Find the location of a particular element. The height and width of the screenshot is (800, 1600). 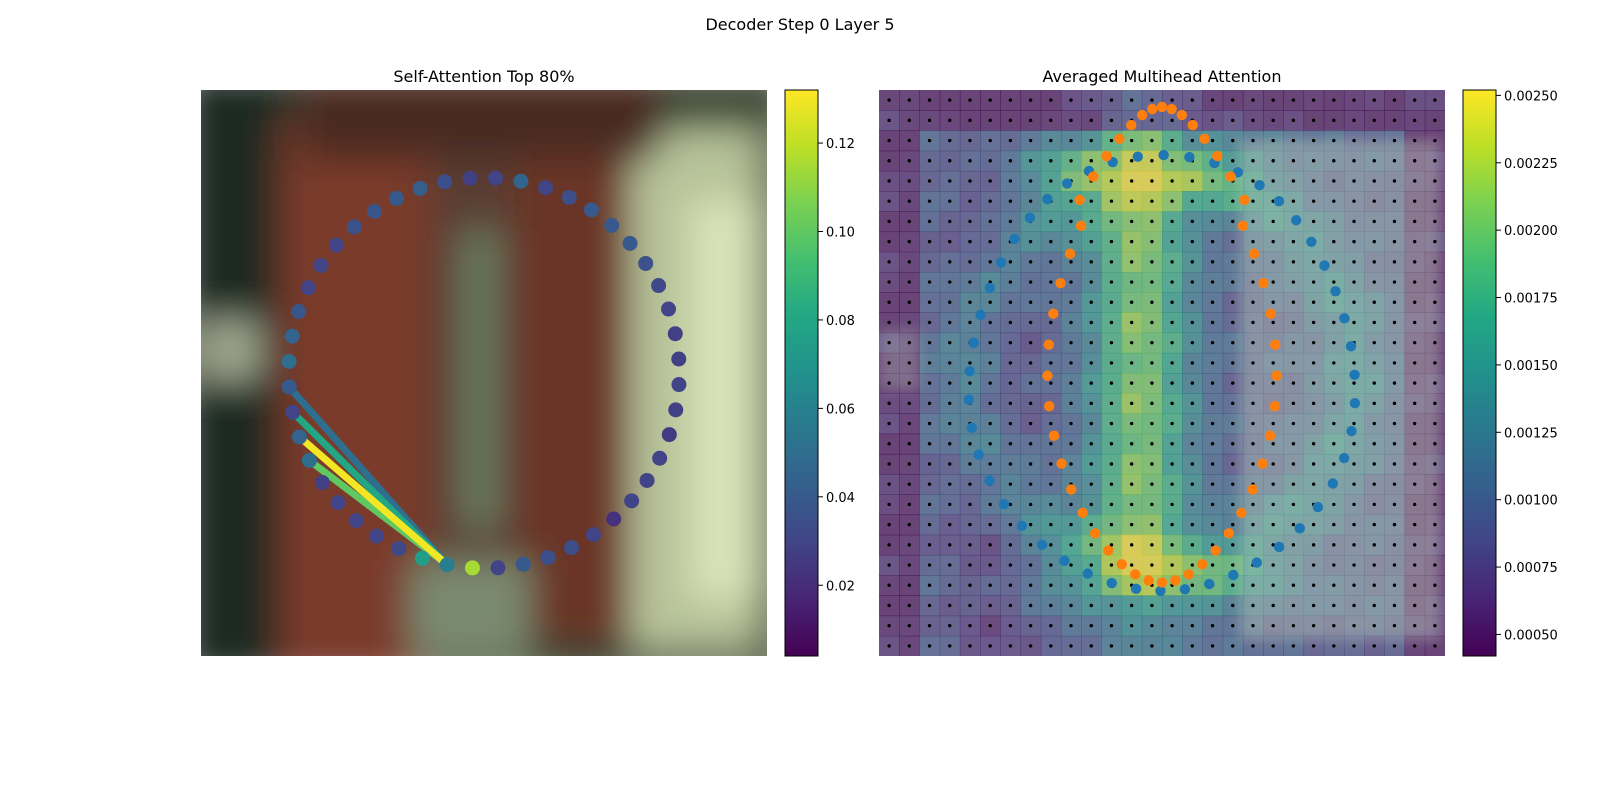

colorbar-tick-label: 0.00075 is located at coordinates (1531, 568).